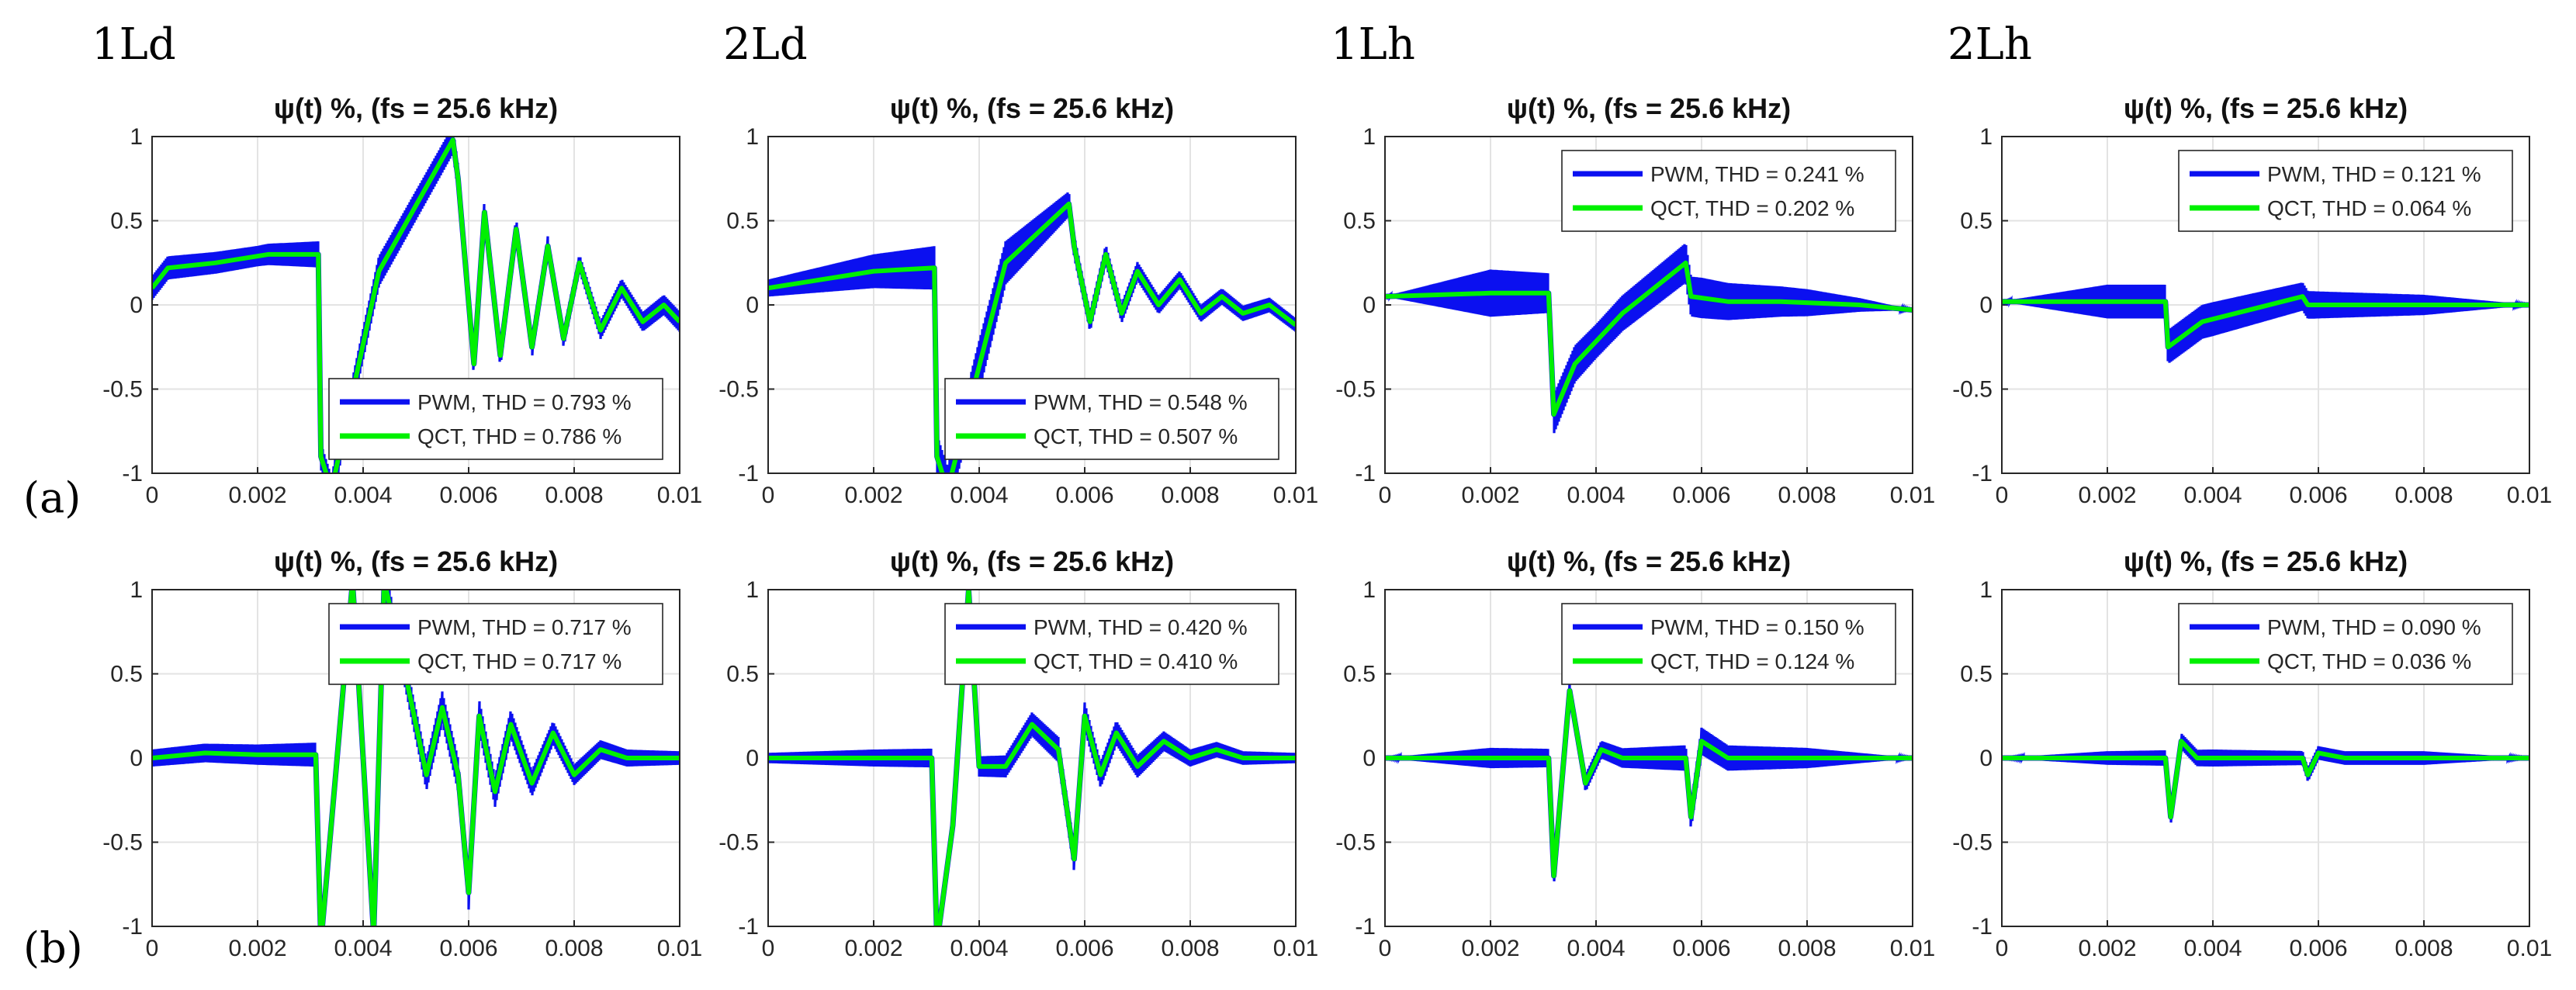 This screenshot has width=2576, height=990. Describe the element at coordinates (519, 661) in the screenshot. I see `legend-entry-qct: QCT, THD = 0.717 %` at that location.